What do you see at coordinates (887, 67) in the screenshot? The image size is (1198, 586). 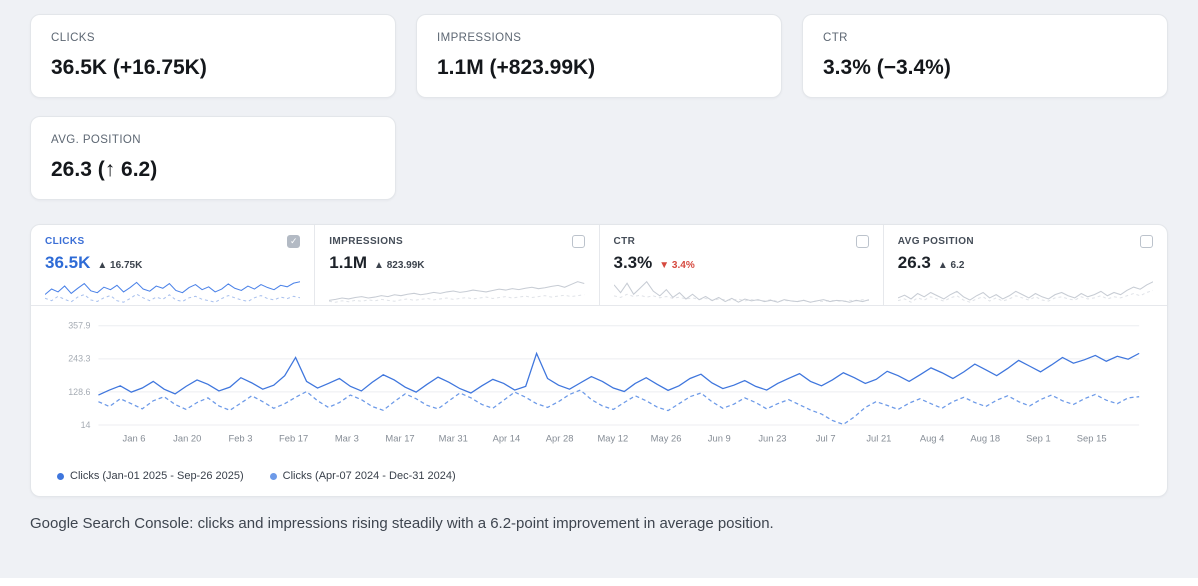 I see `stat-card-value: 3.3% (−3.4%)` at bounding box center [887, 67].